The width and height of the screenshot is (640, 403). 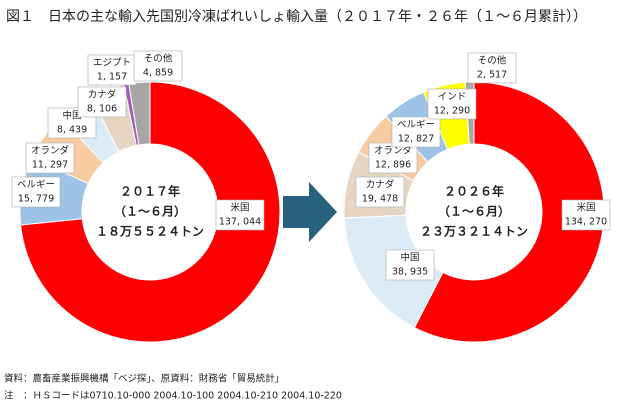 I want to click on category-label: エジプト, so click(x=112, y=63).